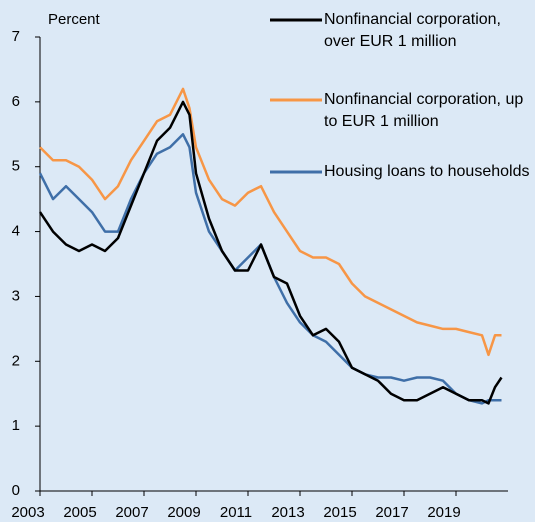 This screenshot has height=522, width=535. What do you see at coordinates (16, 166) in the screenshot?
I see `y-tick-label: 5` at bounding box center [16, 166].